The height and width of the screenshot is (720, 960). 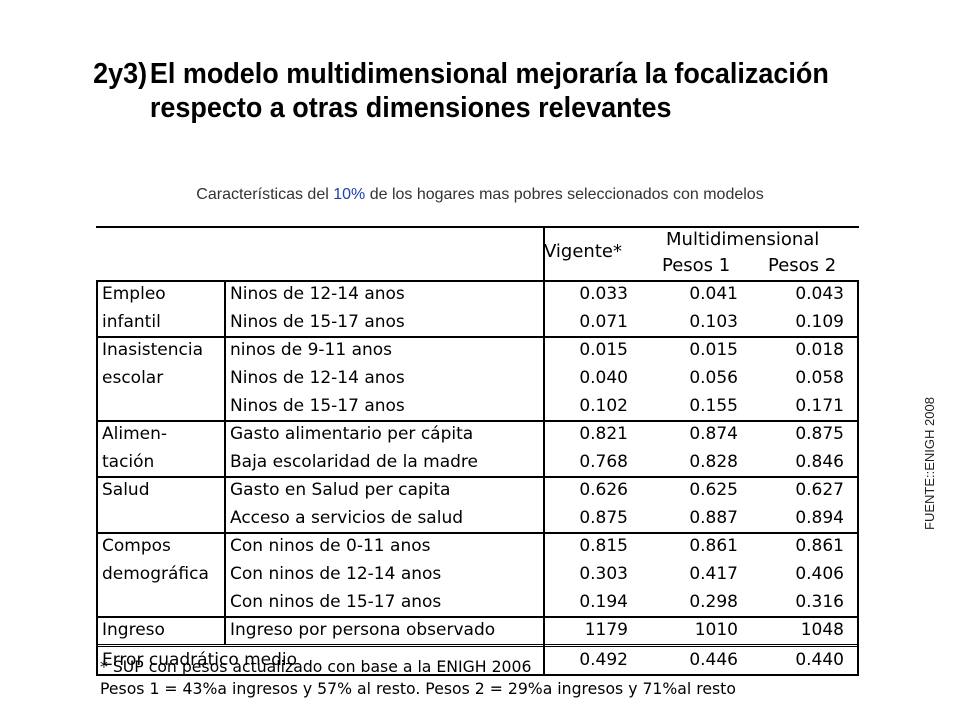 What do you see at coordinates (603, 434) in the screenshot?
I see `value-vigente: 0.821` at bounding box center [603, 434].